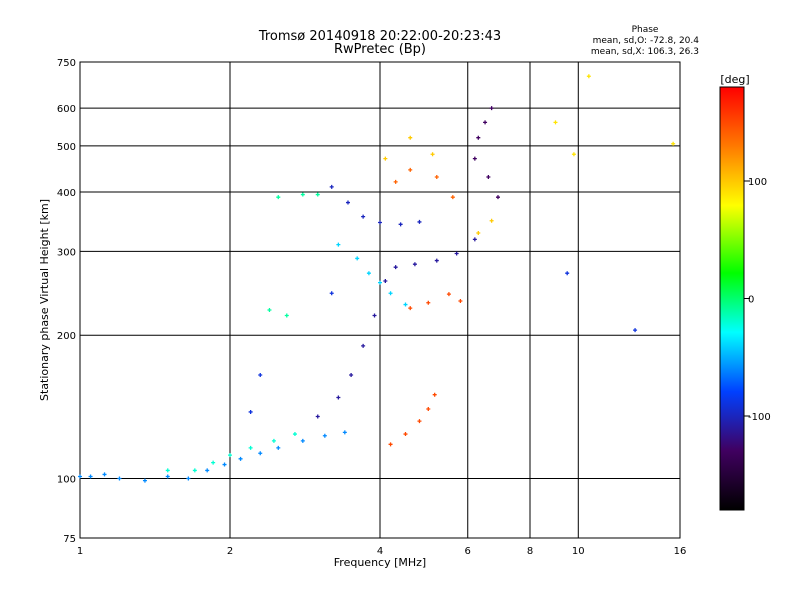 This screenshot has height=600, width=800. I want to click on y-tick-label: 200, so click(66, 336).